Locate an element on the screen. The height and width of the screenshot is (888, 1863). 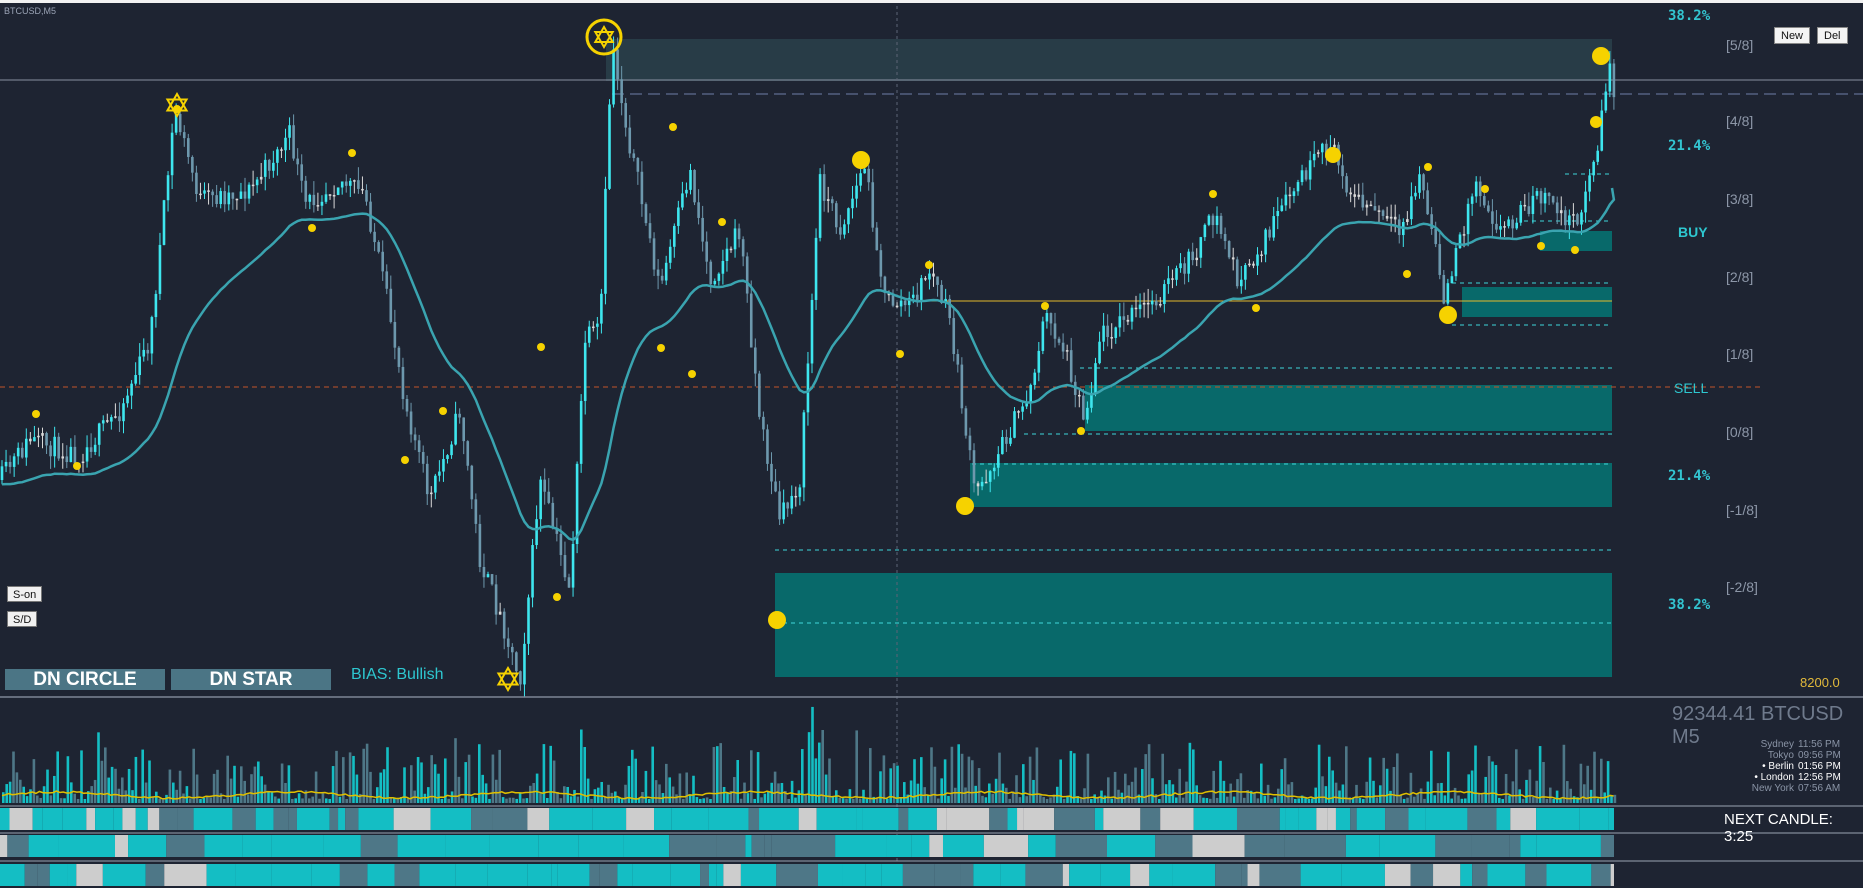
murrey-level-label: [-1/8] is located at coordinates (1742, 510).